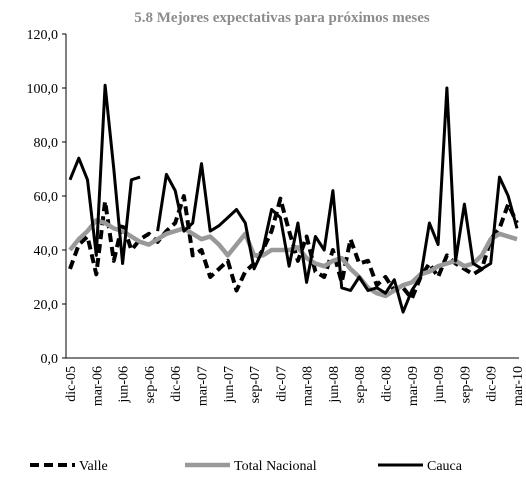 The width and height of the screenshot is (526, 477). Describe the element at coordinates (50, 359) in the screenshot. I see `y-tick-label: 0,0` at that location.